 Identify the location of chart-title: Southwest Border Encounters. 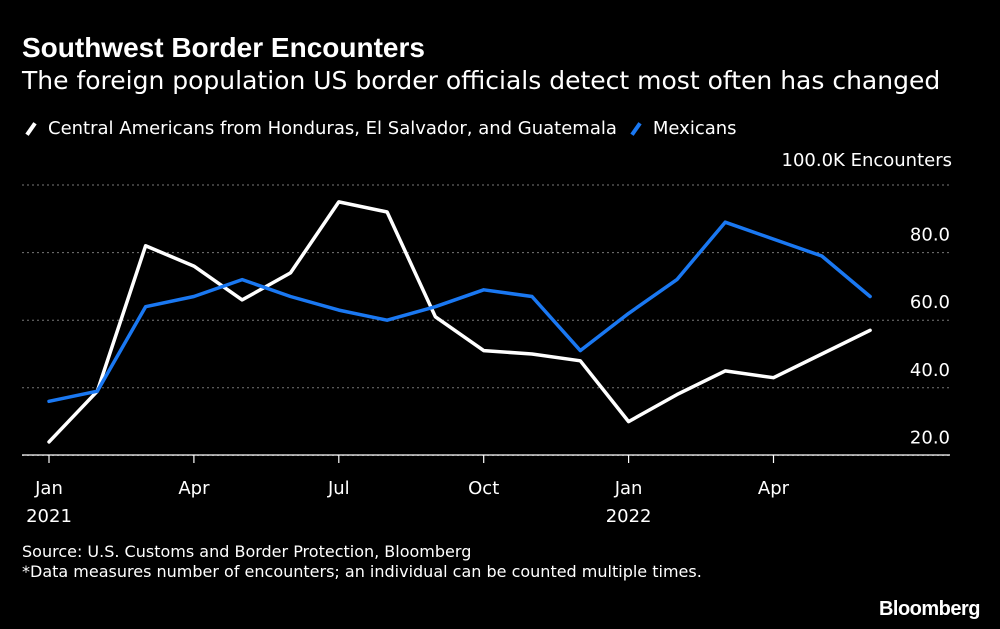
(223, 47).